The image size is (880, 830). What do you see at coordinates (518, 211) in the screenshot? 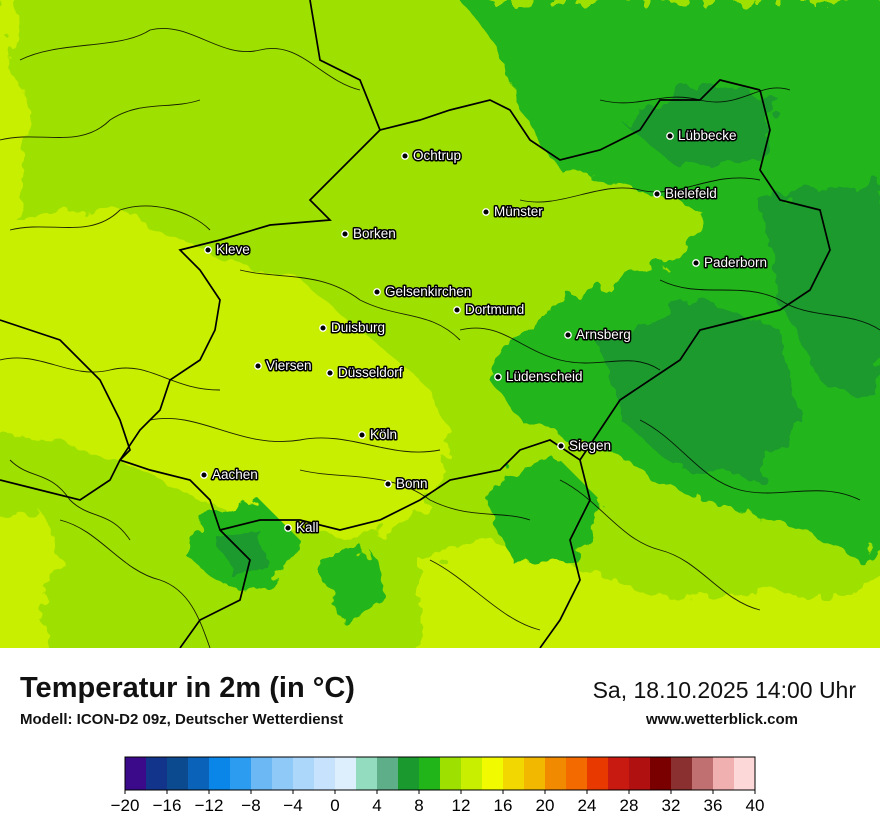
I see `city-label-outline: Münster` at bounding box center [518, 211].